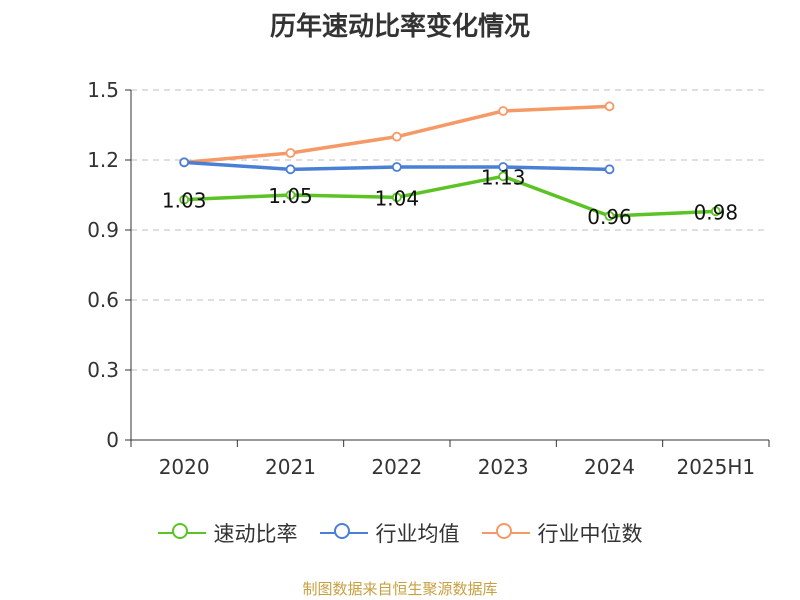 The height and width of the screenshot is (600, 800). Describe the element at coordinates (590, 534) in the screenshot. I see `legend-label-industry-median: 行业中位数` at that location.